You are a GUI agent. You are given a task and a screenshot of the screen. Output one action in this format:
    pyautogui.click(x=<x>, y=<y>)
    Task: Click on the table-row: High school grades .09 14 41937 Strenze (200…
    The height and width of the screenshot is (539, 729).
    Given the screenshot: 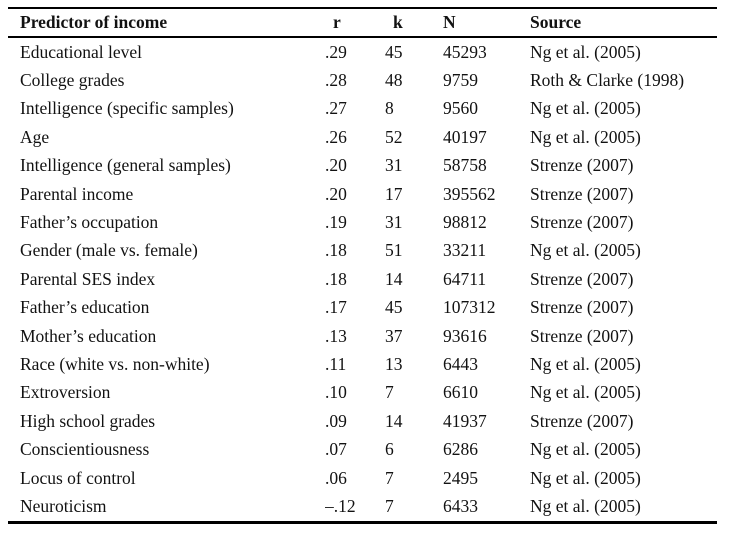 What is the action you would take?
    pyautogui.click(x=362, y=421)
    